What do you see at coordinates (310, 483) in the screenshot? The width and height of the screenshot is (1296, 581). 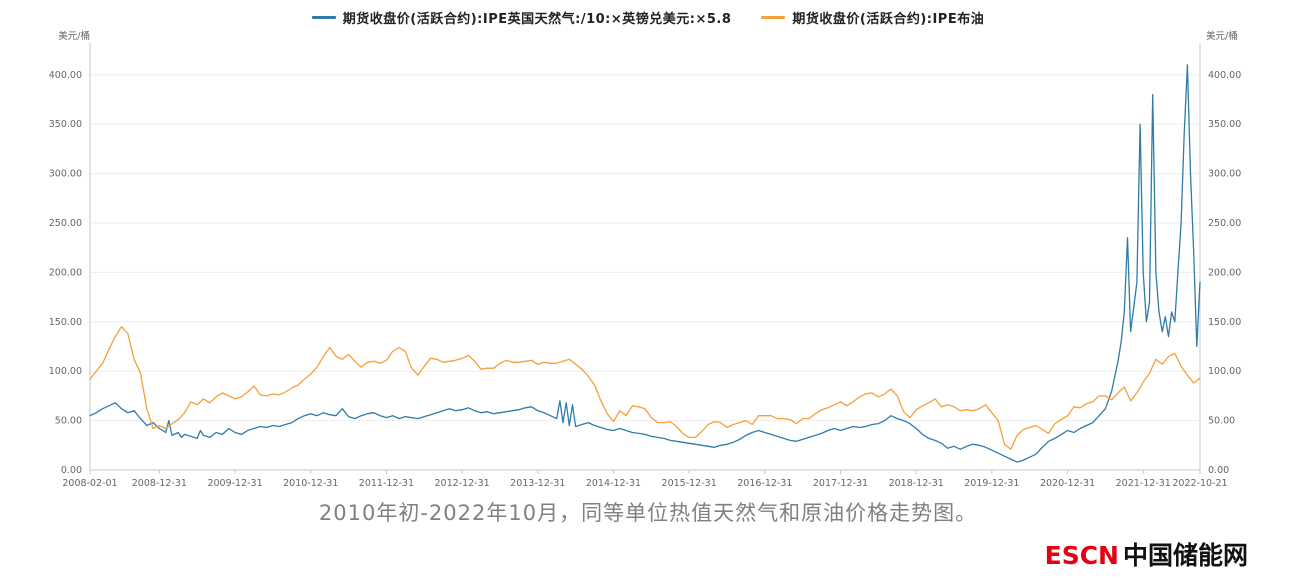 I see `x-tick-label: 2010-12-31` at bounding box center [310, 483].